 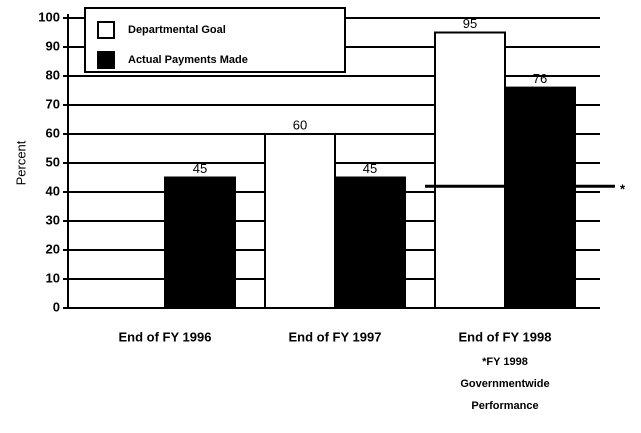 I want to click on y-tick-label: 30, so click(x=53, y=219).